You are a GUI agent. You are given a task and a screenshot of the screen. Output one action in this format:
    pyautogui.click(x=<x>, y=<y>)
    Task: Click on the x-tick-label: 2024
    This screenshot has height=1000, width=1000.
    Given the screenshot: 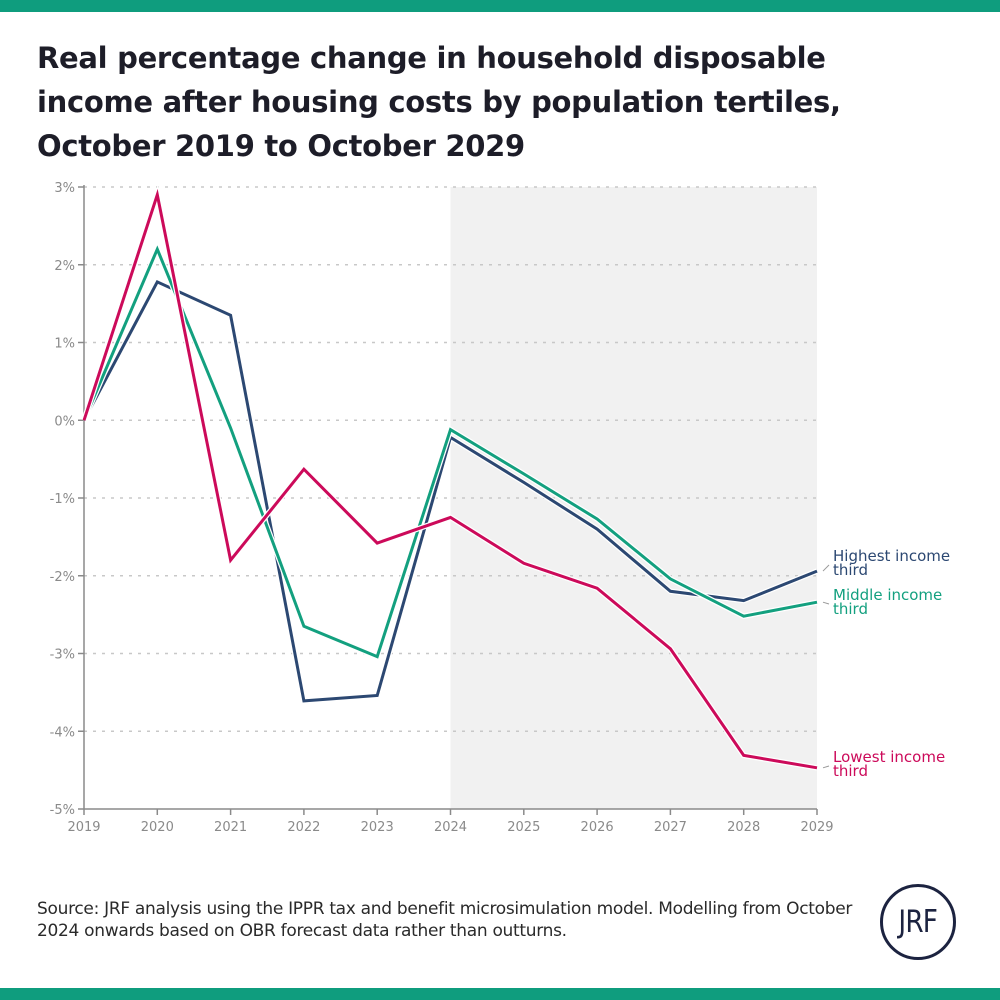 What is the action you would take?
    pyautogui.click(x=450, y=827)
    